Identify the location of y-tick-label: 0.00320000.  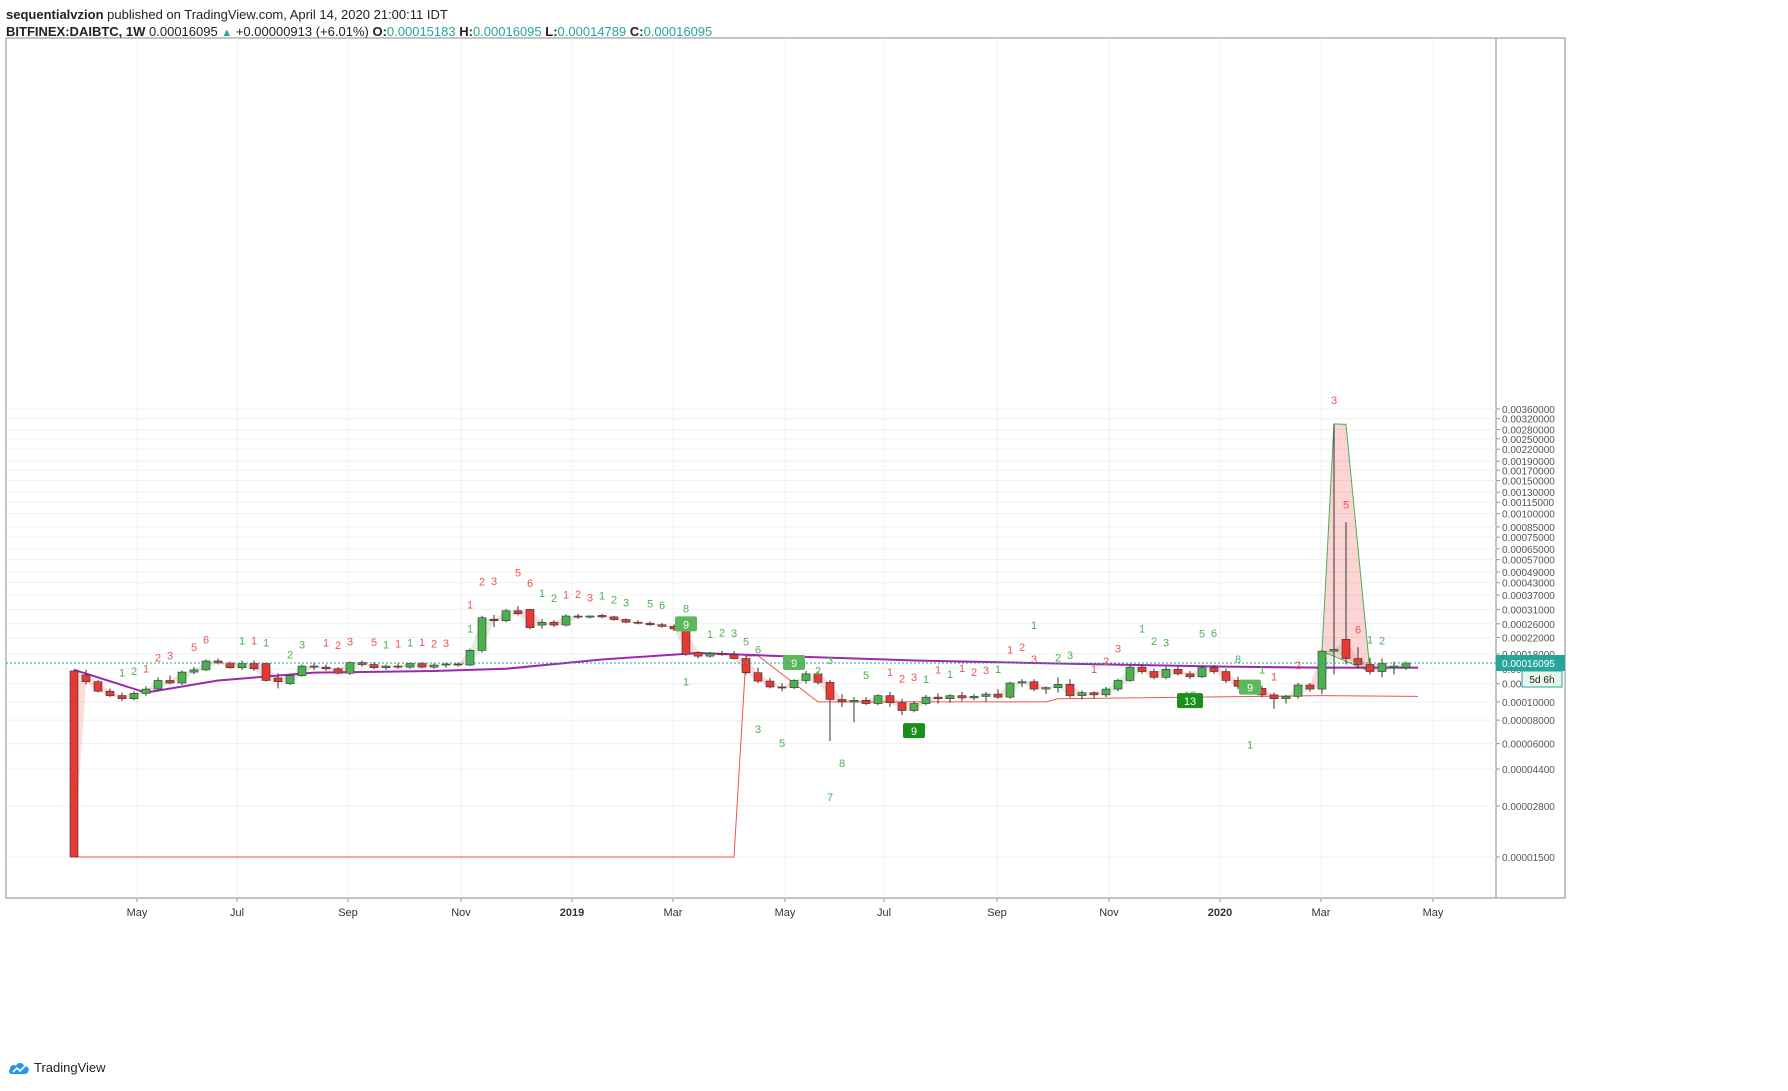
(1528, 420).